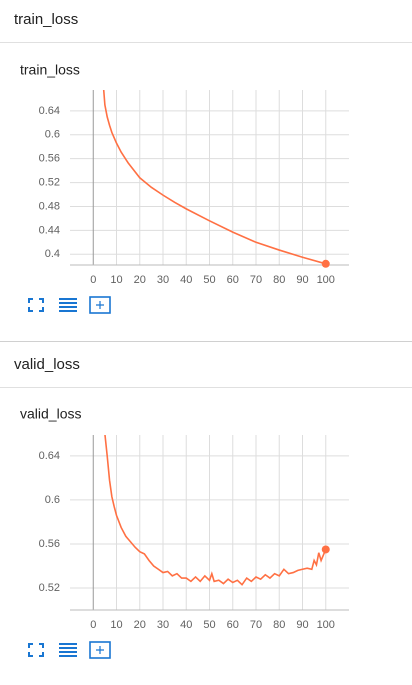  Describe the element at coordinates (69, 477) in the screenshot. I see `toolbar` at that location.